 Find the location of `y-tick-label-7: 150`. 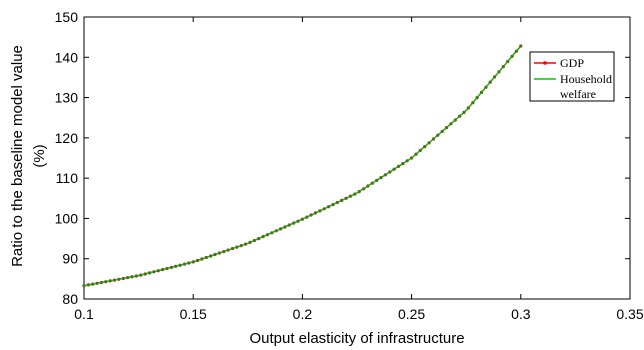

y-tick-label-7: 150 is located at coordinates (67, 17).